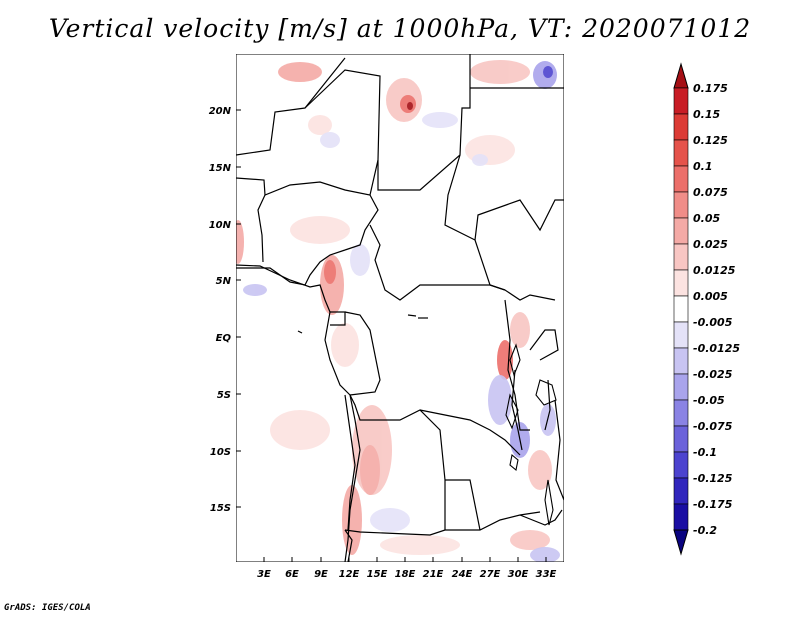  What do you see at coordinates (264, 574) in the screenshot?
I see `lon-label: 3E` at bounding box center [264, 574].